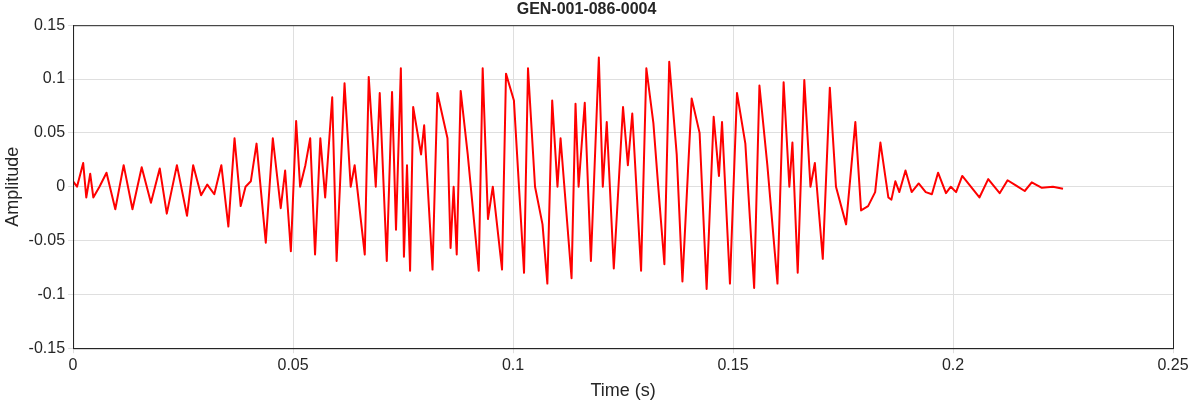 This screenshot has height=404, width=1193. Describe the element at coordinates (1173, 365) in the screenshot. I see `x-tick-label: 0.25` at that location.